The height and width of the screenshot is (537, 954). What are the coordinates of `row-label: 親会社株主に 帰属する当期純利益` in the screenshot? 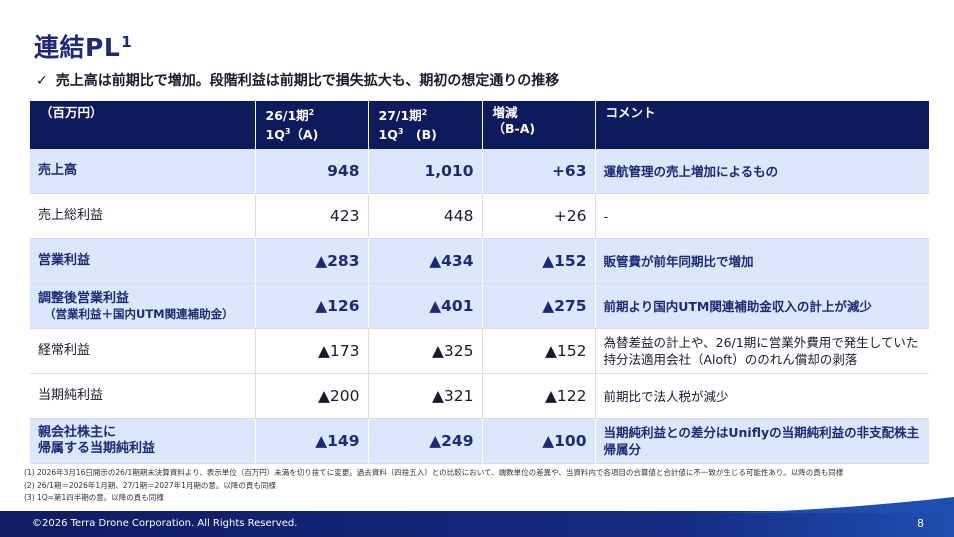 It's located at (143, 441).